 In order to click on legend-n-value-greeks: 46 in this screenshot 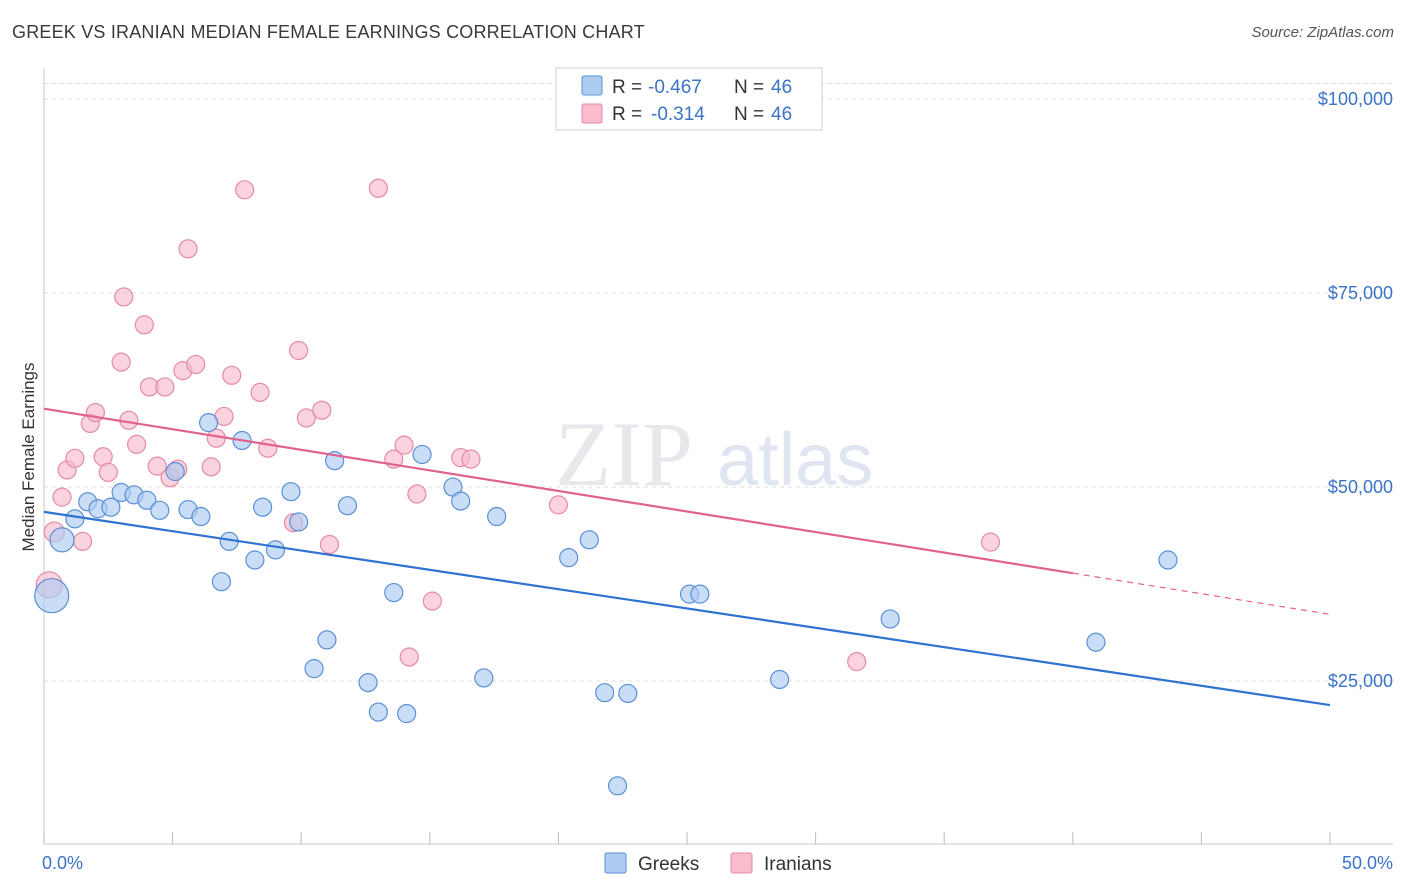, I will do `click(781, 87)`.